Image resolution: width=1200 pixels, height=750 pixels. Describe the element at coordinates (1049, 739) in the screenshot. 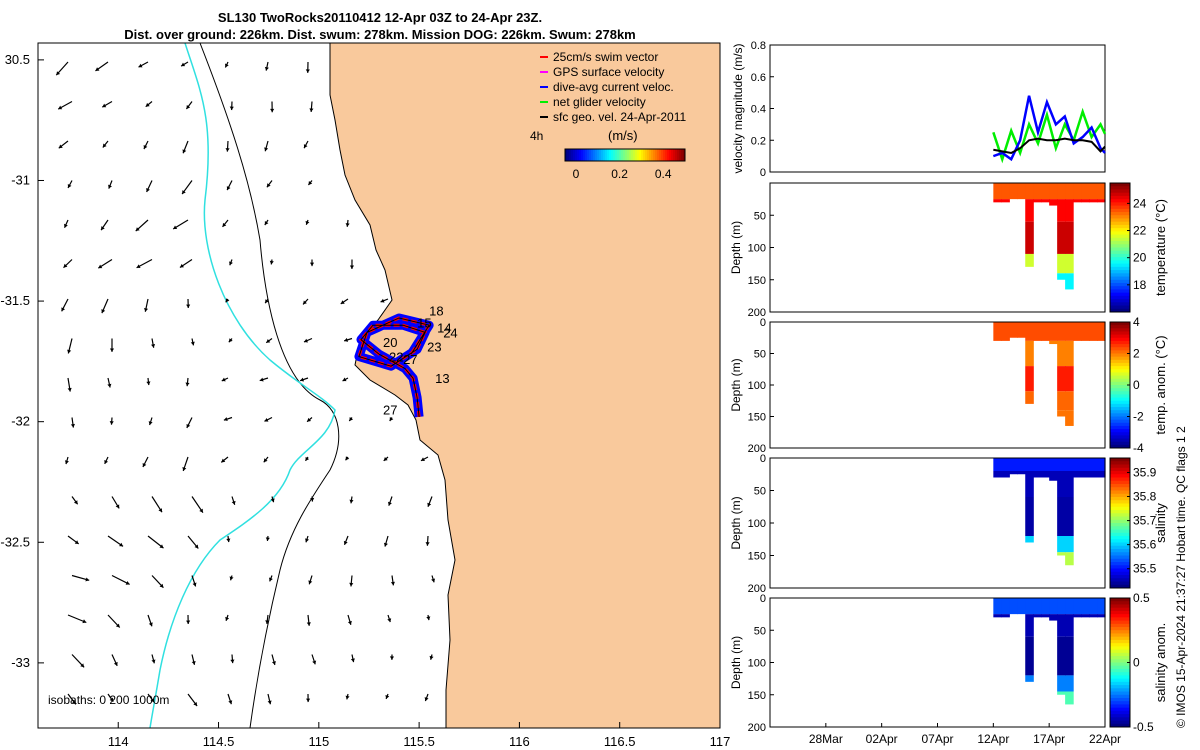

I see `time-tick-label: 17Apr` at that location.